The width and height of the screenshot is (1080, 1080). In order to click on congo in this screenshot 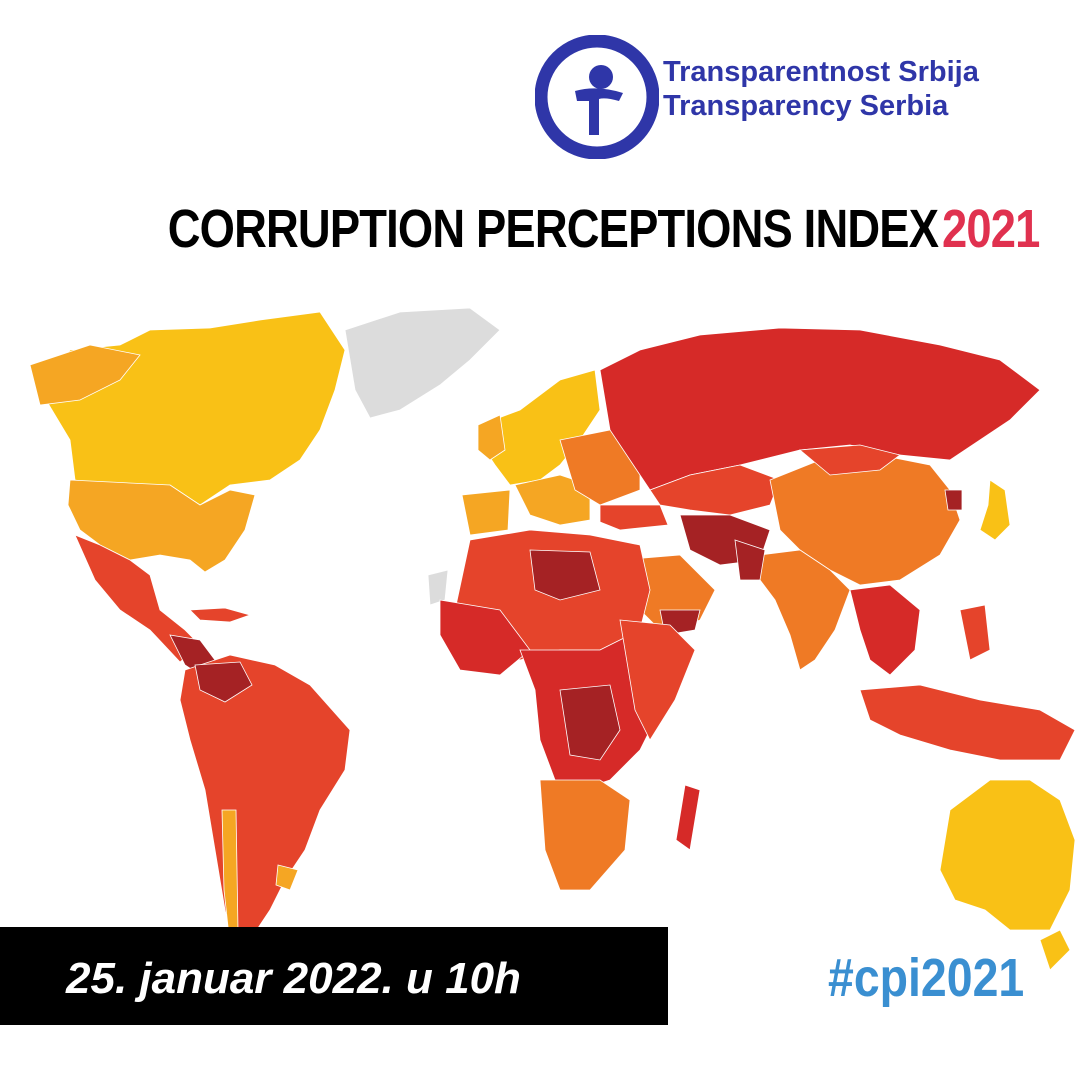, I will do `click(590, 722)`.